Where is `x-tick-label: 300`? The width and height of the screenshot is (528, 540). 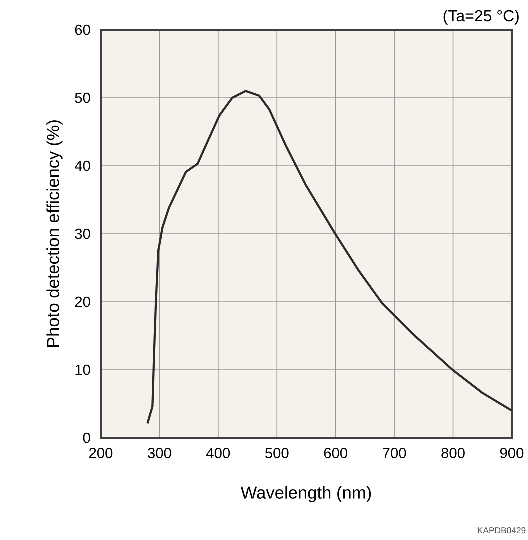 x-tick-label: 300 is located at coordinates (160, 453).